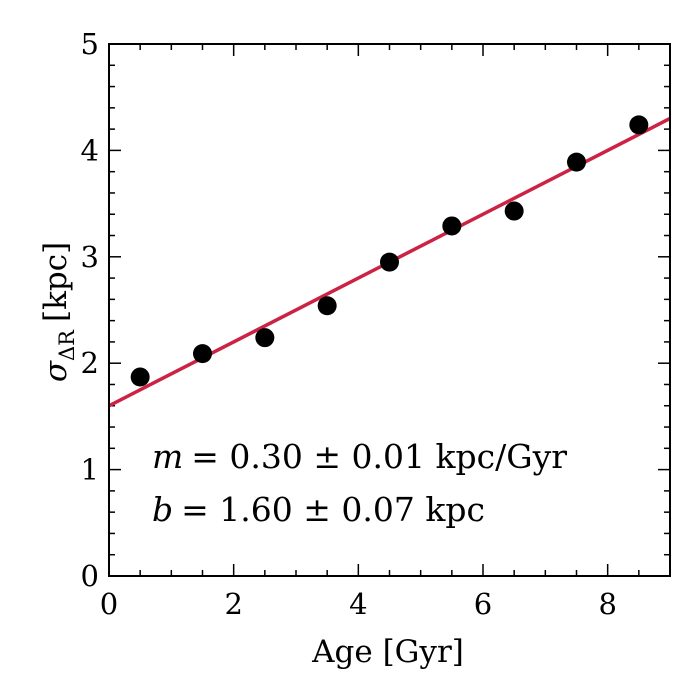 Image resolution: width=700 pixels, height=700 pixels. I want to click on y-axis-label-subscript: ΔR, so click(67, 345).